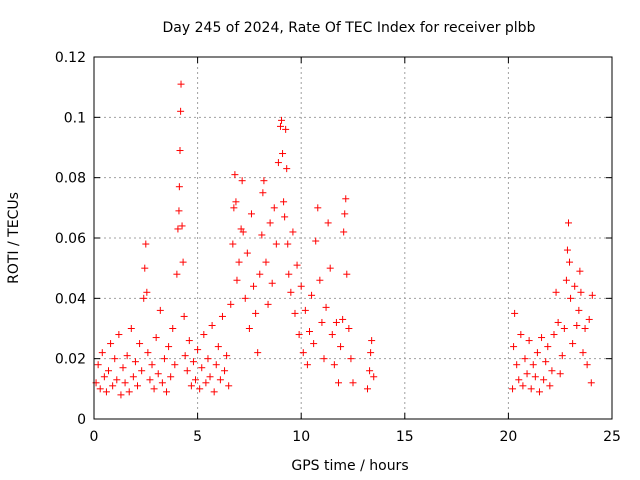  I want to click on x-tick-label: 20, so click(508, 437).